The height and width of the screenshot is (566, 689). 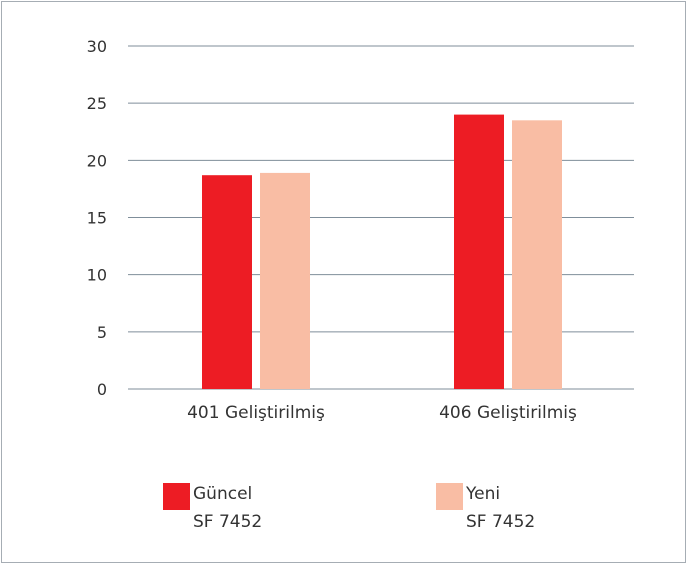 What do you see at coordinates (97, 275) in the screenshot?
I see `y-tick-label: 10` at bounding box center [97, 275].